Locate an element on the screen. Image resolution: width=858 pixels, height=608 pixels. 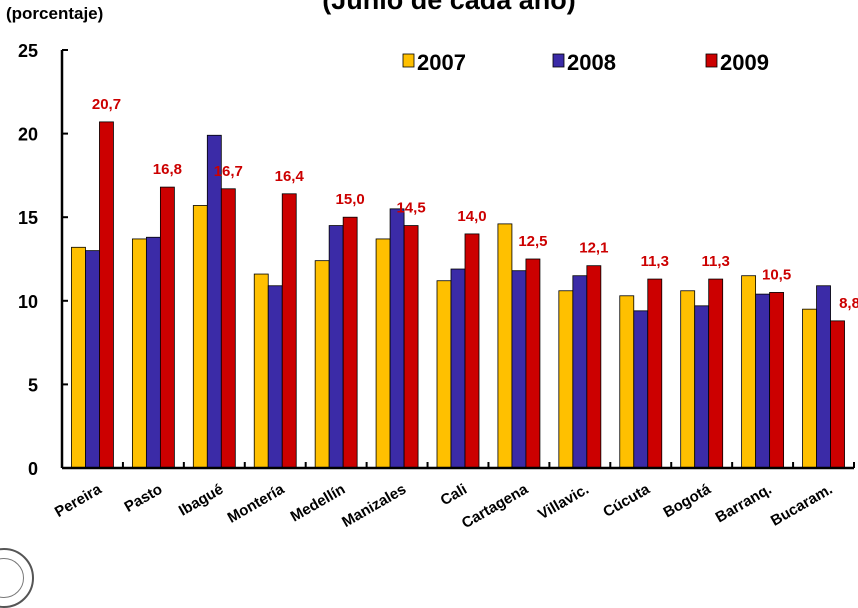
bar-2009-Pereira is located at coordinates (106, 295).